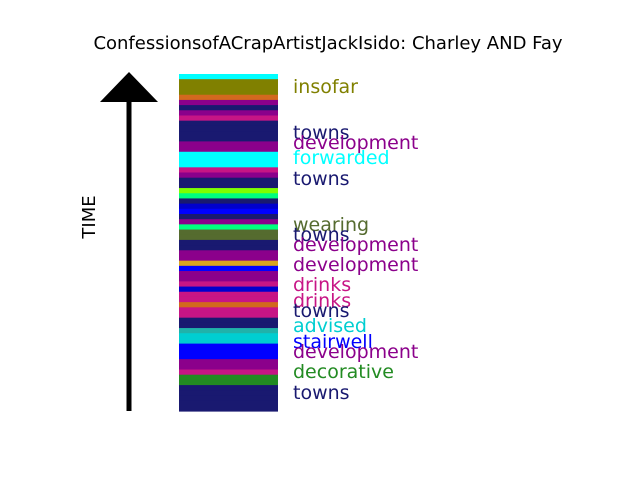 Image resolution: width=640 pixels, height=480 pixels. I want to click on time-axis: TIME, so click(118, 241).